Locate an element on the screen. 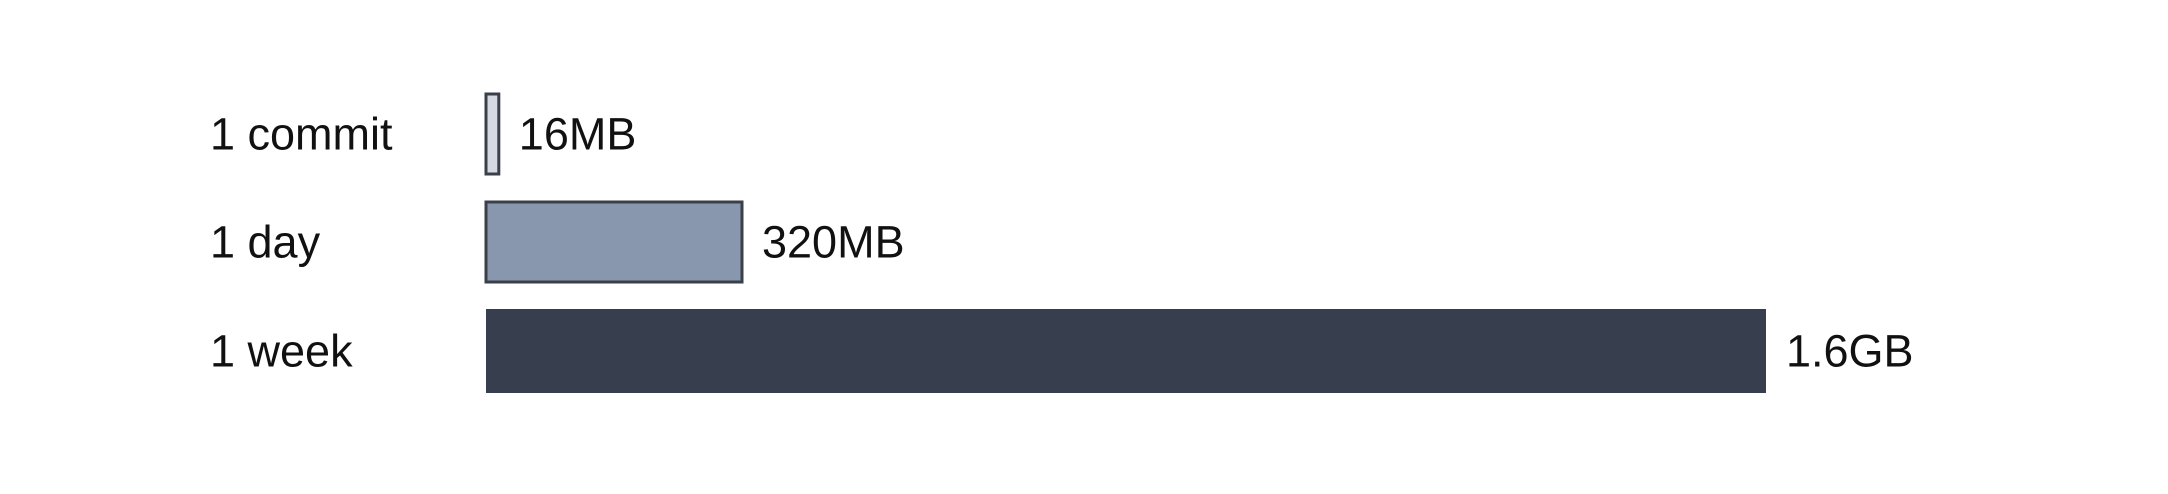  category-label: 1 week is located at coordinates (281, 351).